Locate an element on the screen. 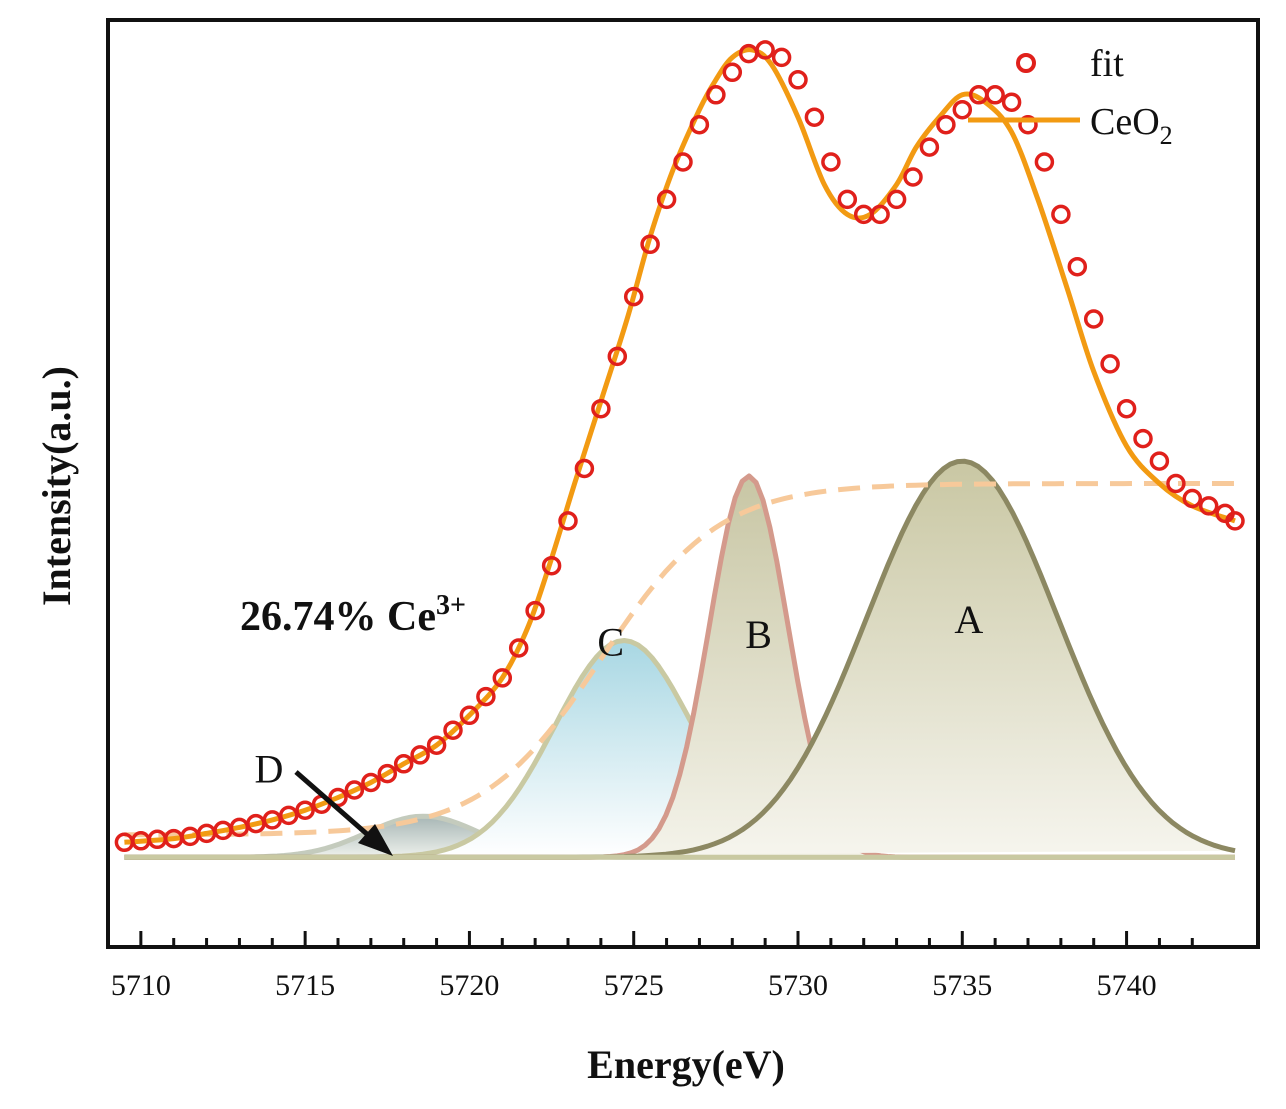  legend-fit-label: fit is located at coordinates (1107, 64).